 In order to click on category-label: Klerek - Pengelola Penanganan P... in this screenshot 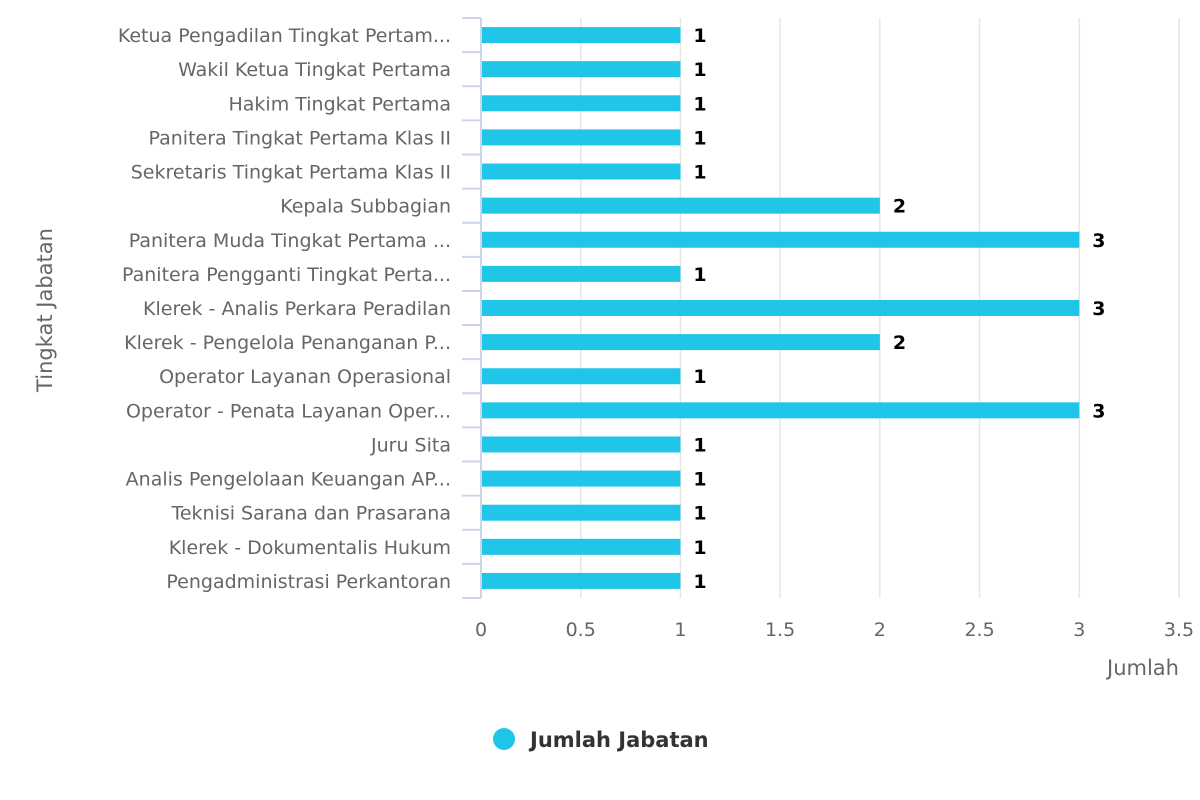, I will do `click(287, 343)`.